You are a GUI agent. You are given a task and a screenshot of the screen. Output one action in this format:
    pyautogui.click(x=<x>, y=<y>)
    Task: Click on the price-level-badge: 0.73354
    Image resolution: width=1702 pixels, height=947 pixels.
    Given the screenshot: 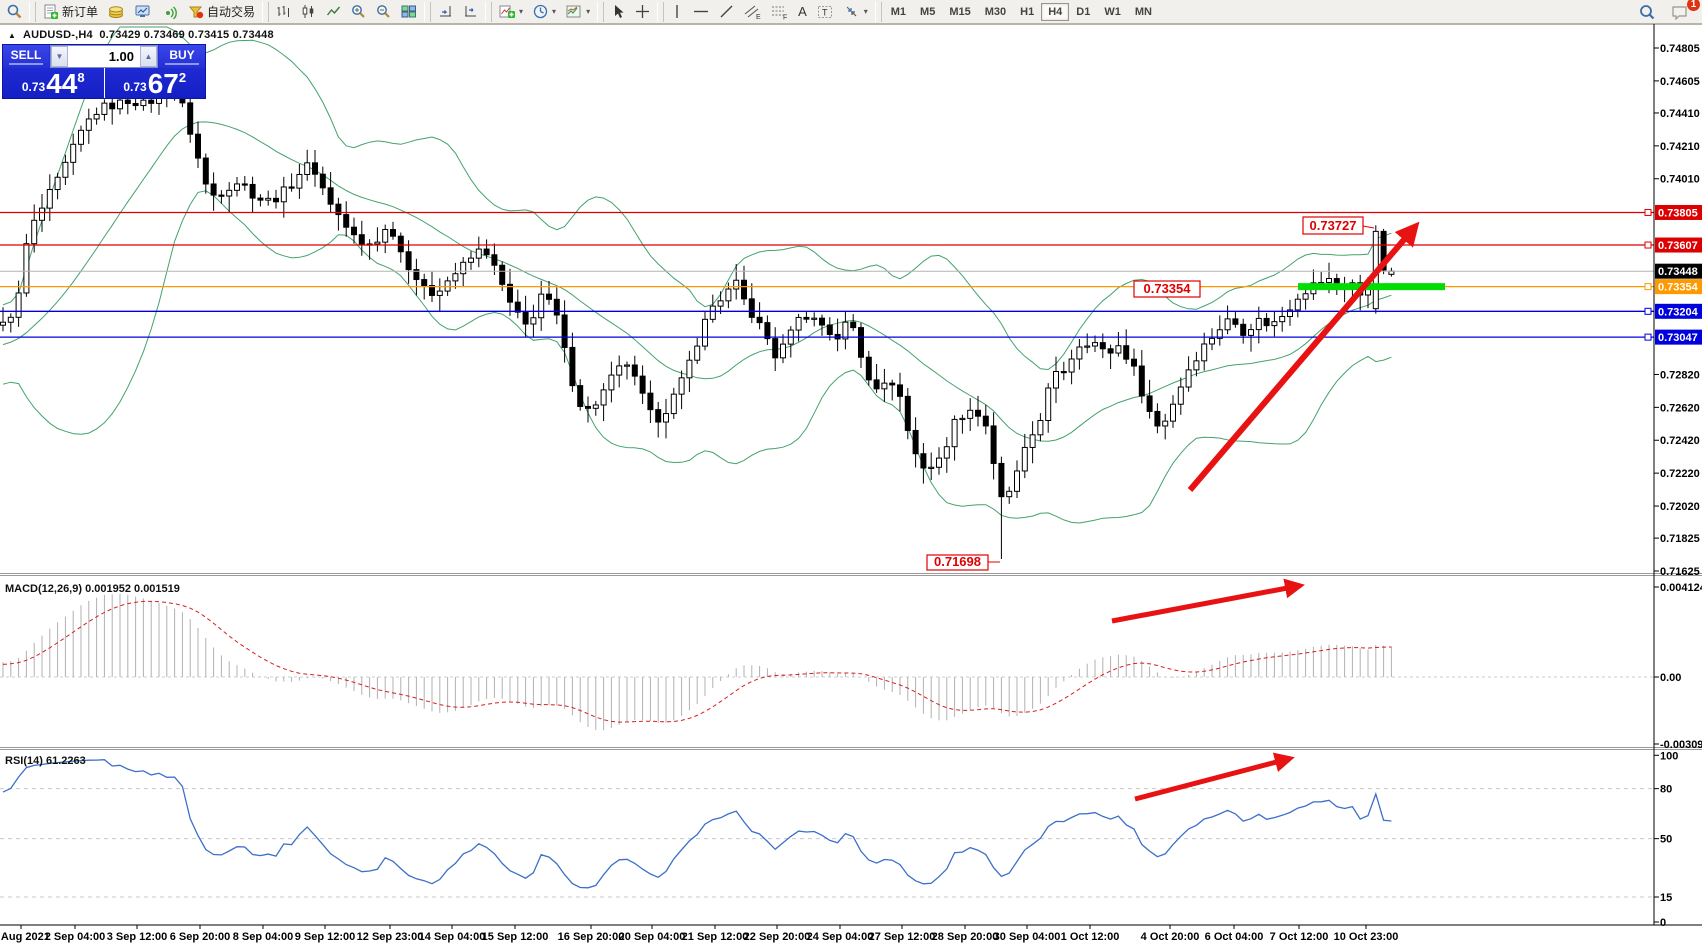 What is the action you would take?
    pyautogui.click(x=1678, y=287)
    